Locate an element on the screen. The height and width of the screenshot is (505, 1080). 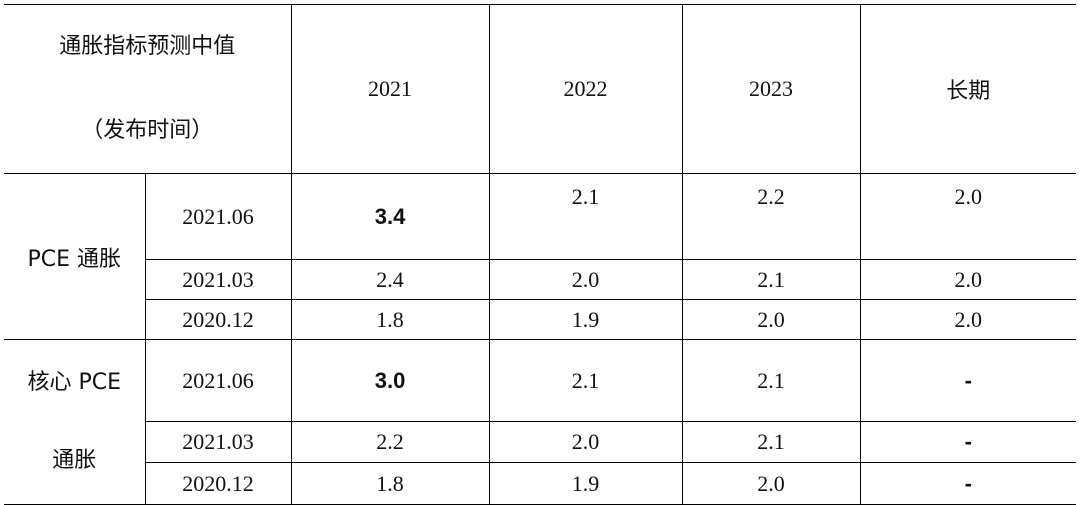
table-row: 2021.03 2.4 2.0 2.1 2.0 is located at coordinates (540, 279).